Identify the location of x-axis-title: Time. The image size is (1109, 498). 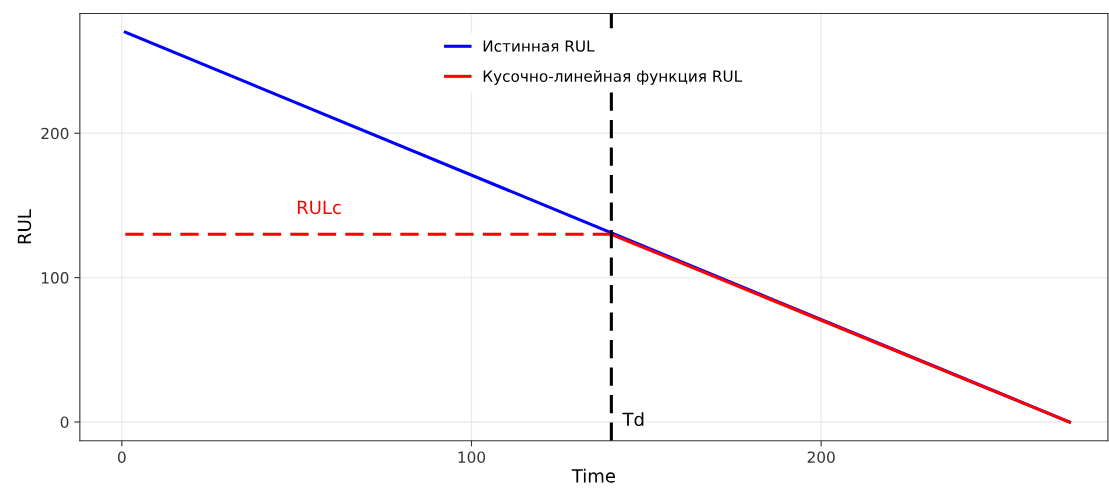
(593, 475).